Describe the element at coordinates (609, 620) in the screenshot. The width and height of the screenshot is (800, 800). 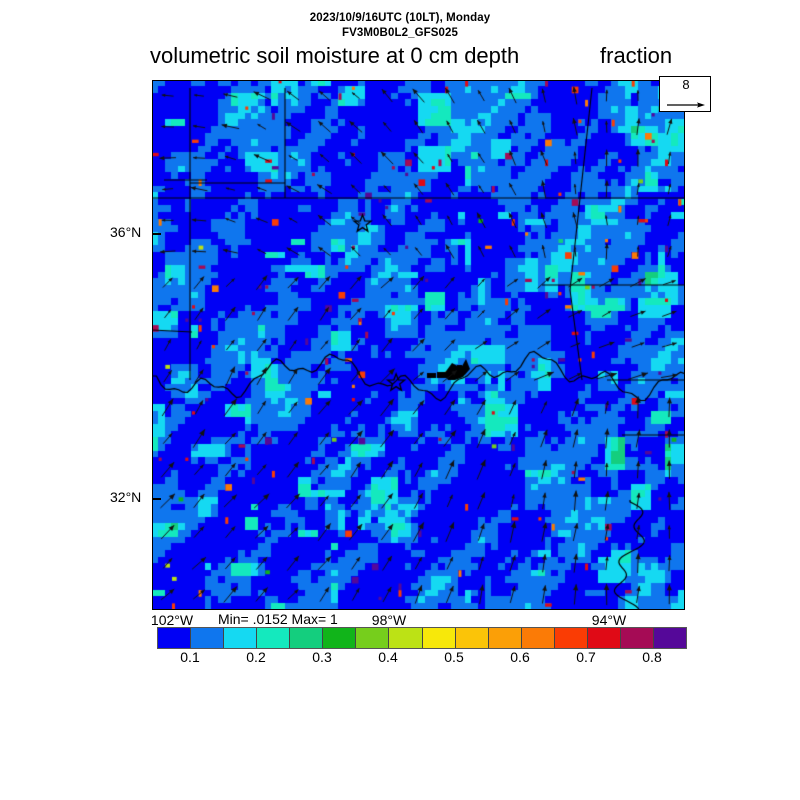
I see `longitude-tick-label: 94°W` at that location.